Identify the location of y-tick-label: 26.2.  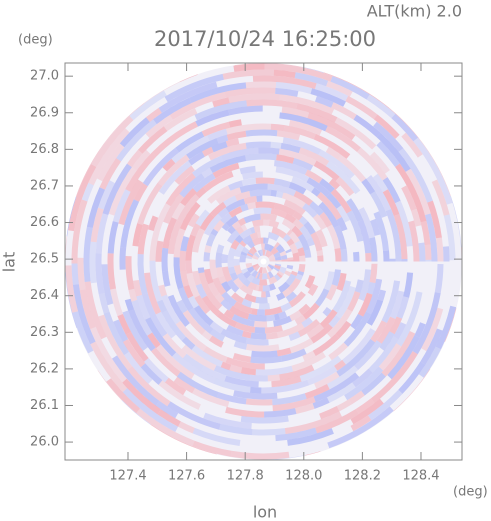
(44, 368).